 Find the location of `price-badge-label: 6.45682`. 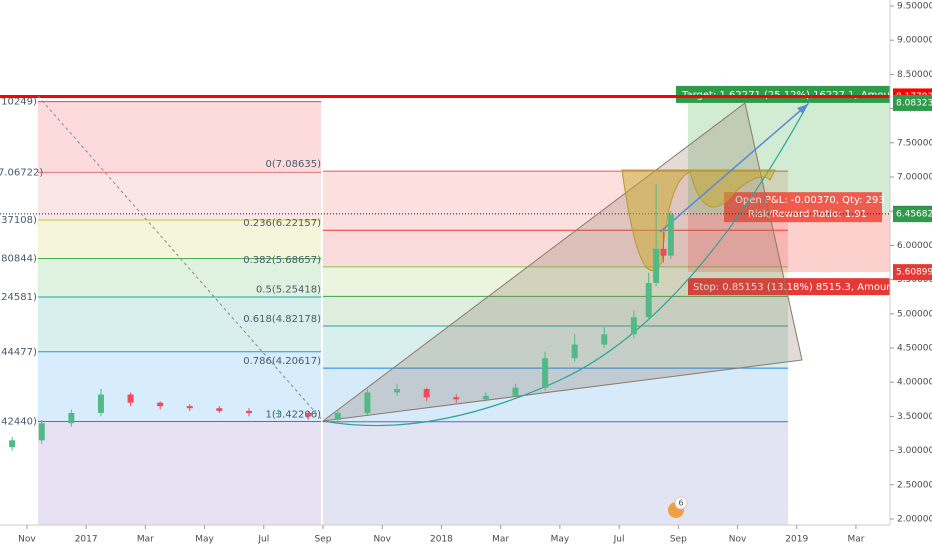

price-badge-label: 6.45682 is located at coordinates (914, 215).